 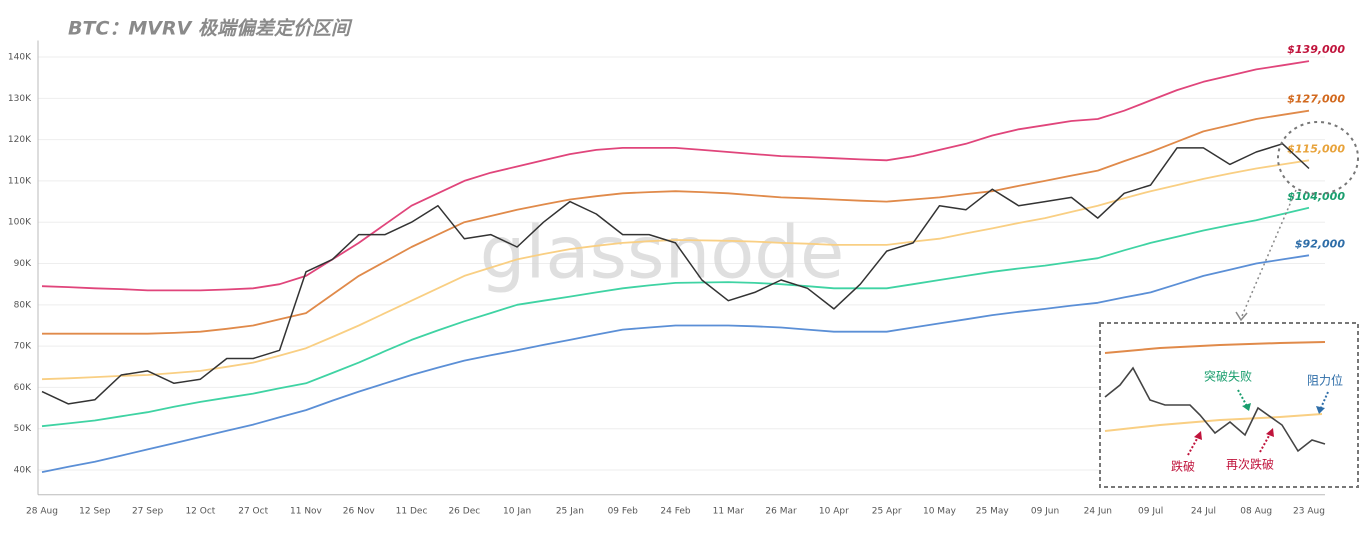 What do you see at coordinates (623, 512) in the screenshot?
I see `x-tick-label: 09 Feb` at bounding box center [623, 512].